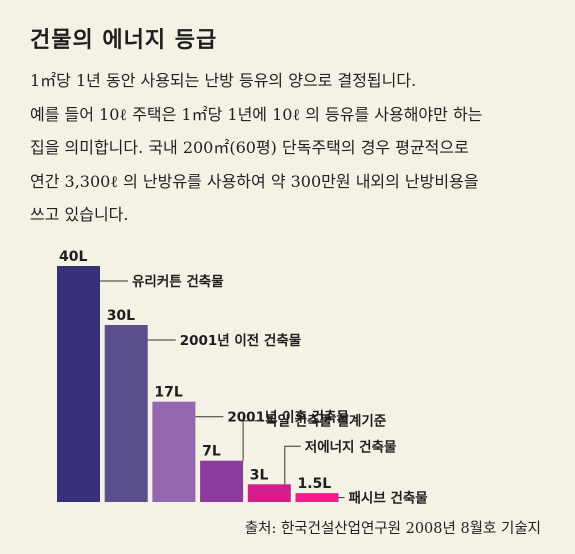 The image size is (575, 554). What do you see at coordinates (124, 40) in the screenshot?
I see `page-title: 건물의 에너지 등급` at bounding box center [124, 40].